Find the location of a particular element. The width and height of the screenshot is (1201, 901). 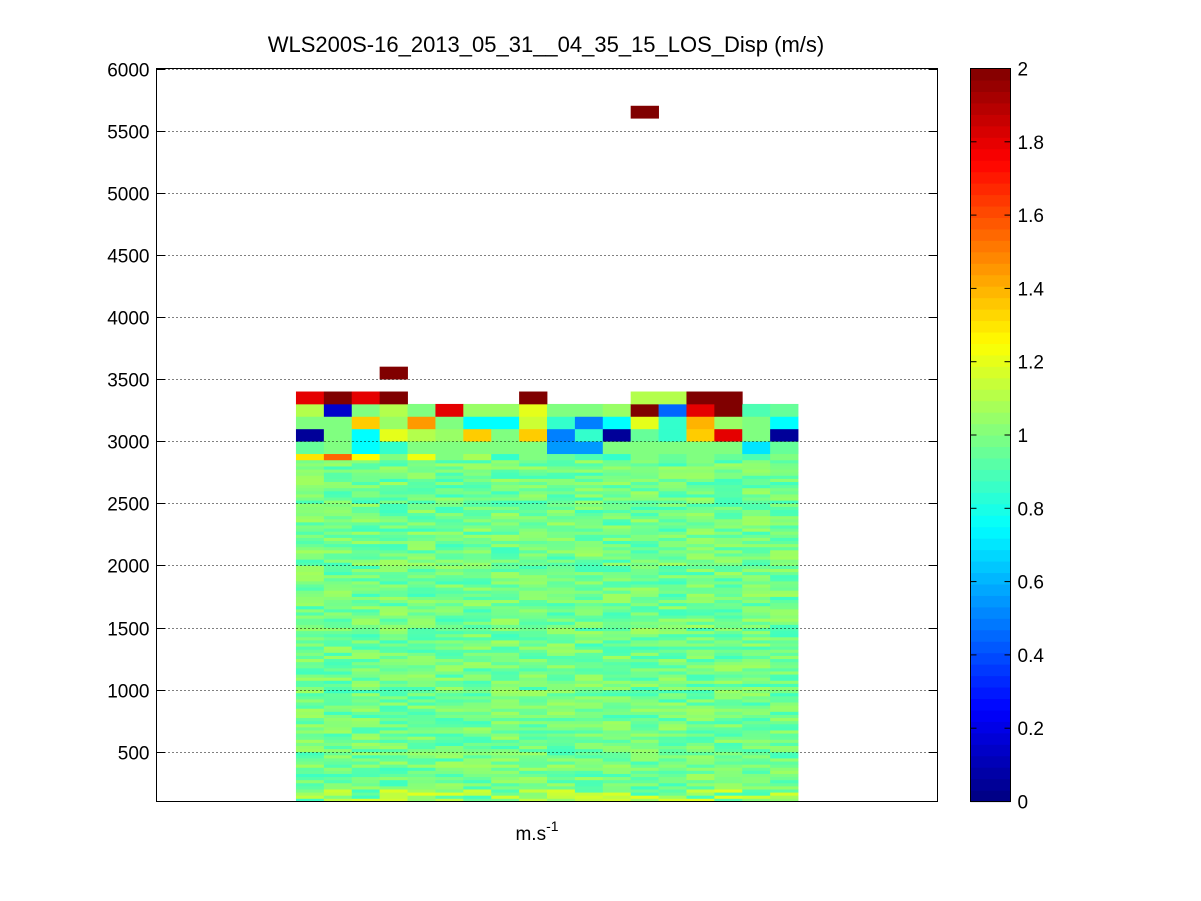

heatmap-outlier-cell is located at coordinates (644, 112).